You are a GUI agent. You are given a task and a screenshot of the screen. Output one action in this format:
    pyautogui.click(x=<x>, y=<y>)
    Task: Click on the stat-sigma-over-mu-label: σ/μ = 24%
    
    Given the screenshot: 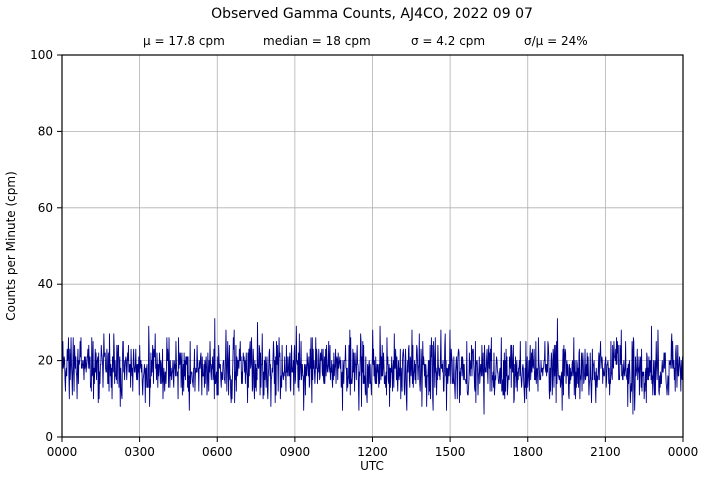 What is the action you would take?
    pyautogui.click(x=556, y=41)
    